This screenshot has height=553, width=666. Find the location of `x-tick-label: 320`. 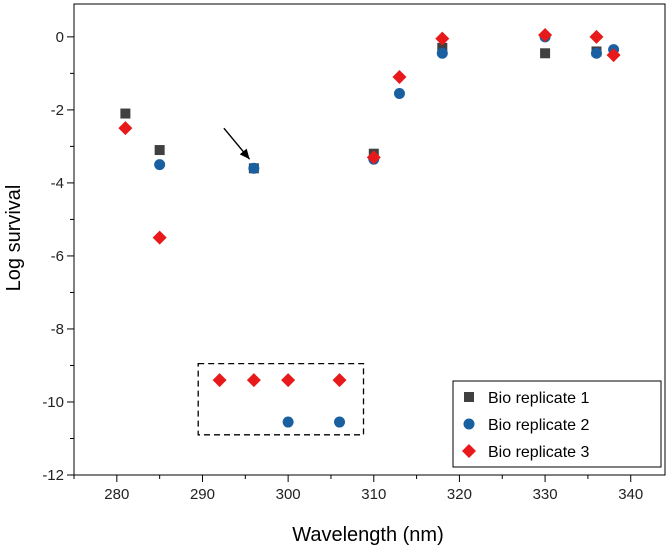

x-tick-label: 320 is located at coordinates (459, 494).